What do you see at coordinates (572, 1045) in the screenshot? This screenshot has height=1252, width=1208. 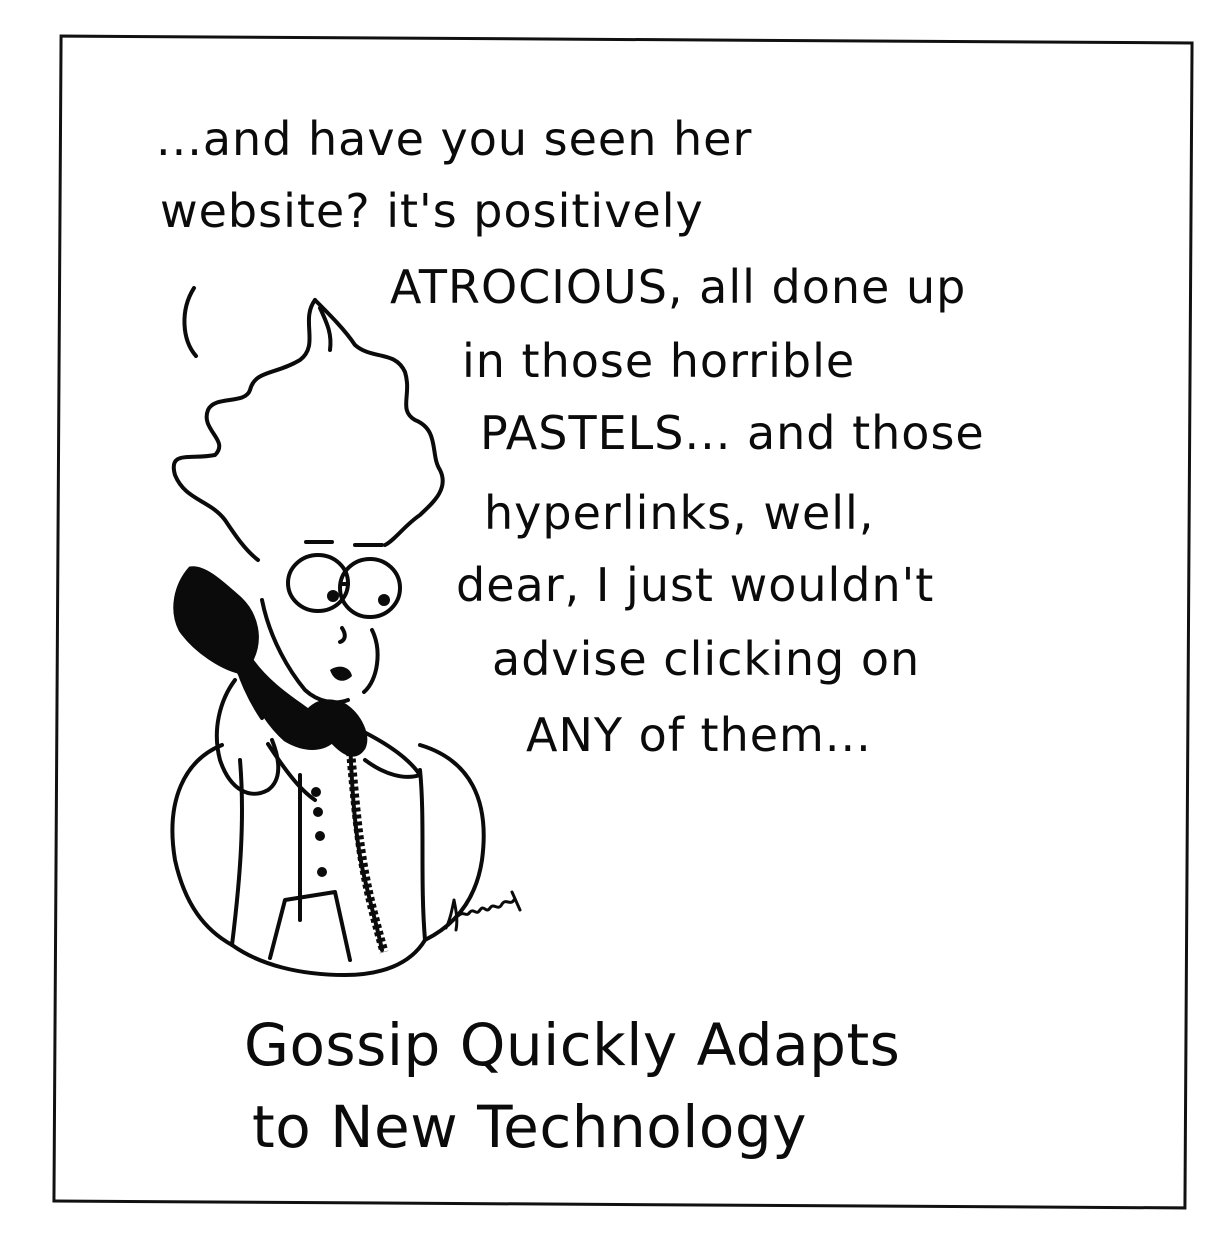 I see `cartoon-caption-line-1: Gossip Quickly Adapts` at bounding box center [572, 1045].